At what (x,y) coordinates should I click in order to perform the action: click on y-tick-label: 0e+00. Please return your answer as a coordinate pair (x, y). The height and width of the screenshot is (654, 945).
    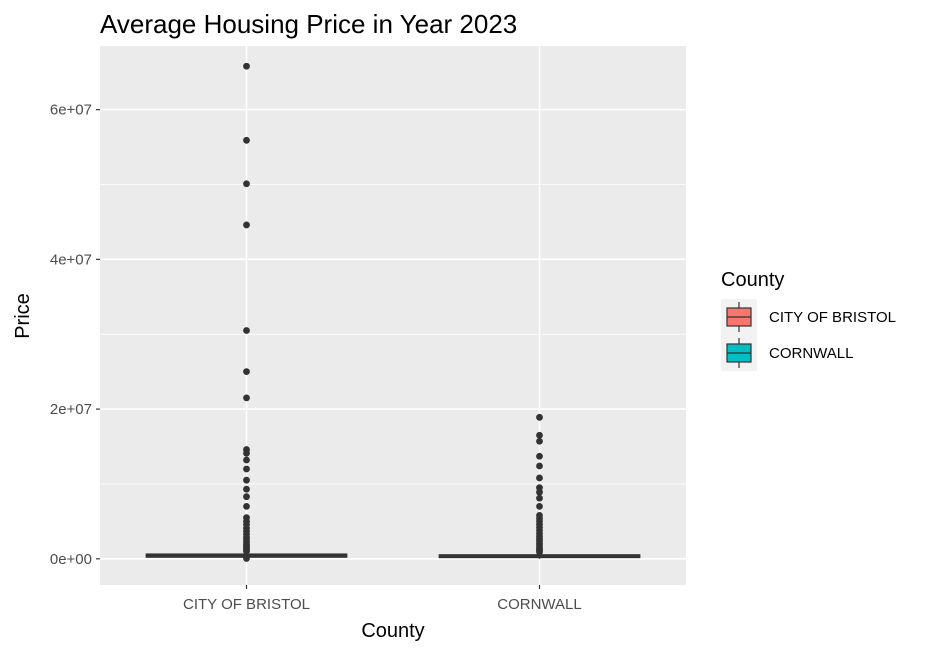
    Looking at the image, I should click on (71, 559).